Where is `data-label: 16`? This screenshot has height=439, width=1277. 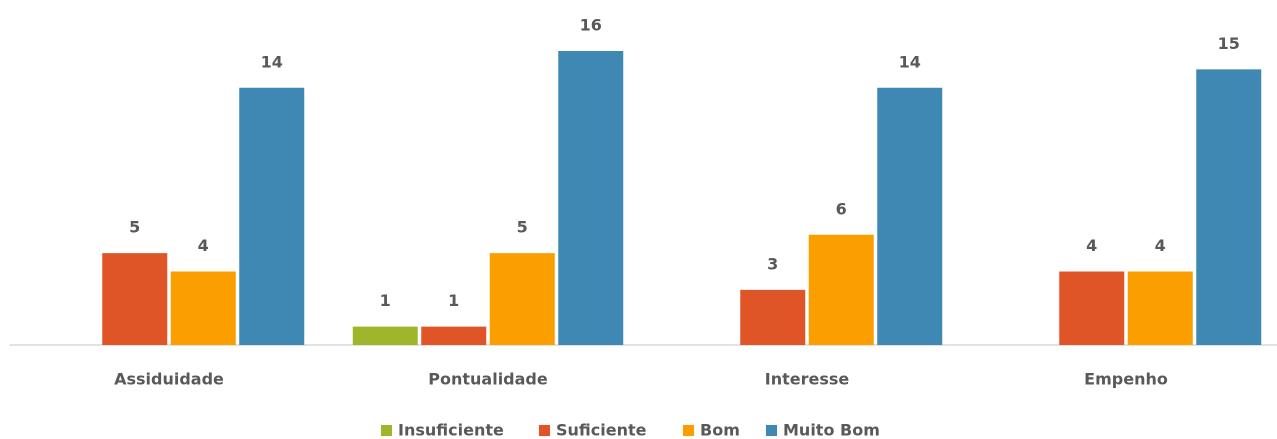
data-label: 16 is located at coordinates (591, 25).